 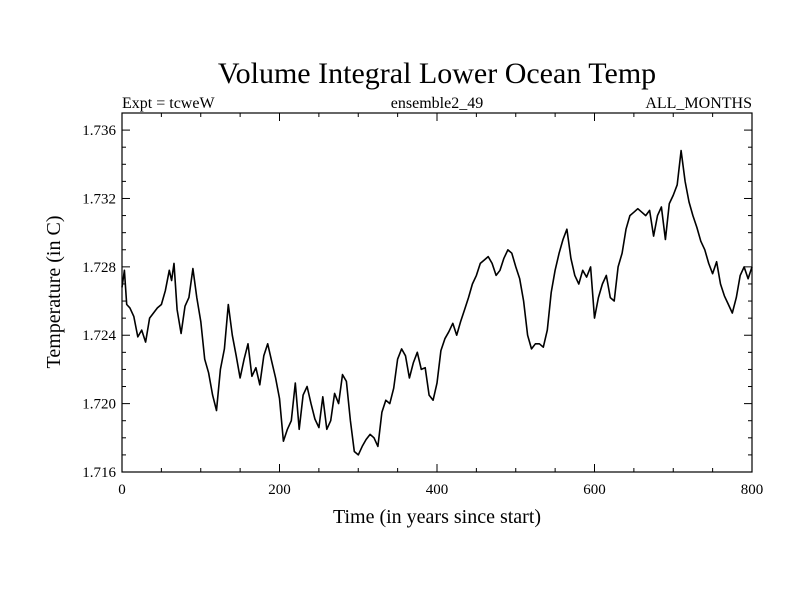 I want to click on y-axis-label: Temperature (in C), so click(x=54, y=292).